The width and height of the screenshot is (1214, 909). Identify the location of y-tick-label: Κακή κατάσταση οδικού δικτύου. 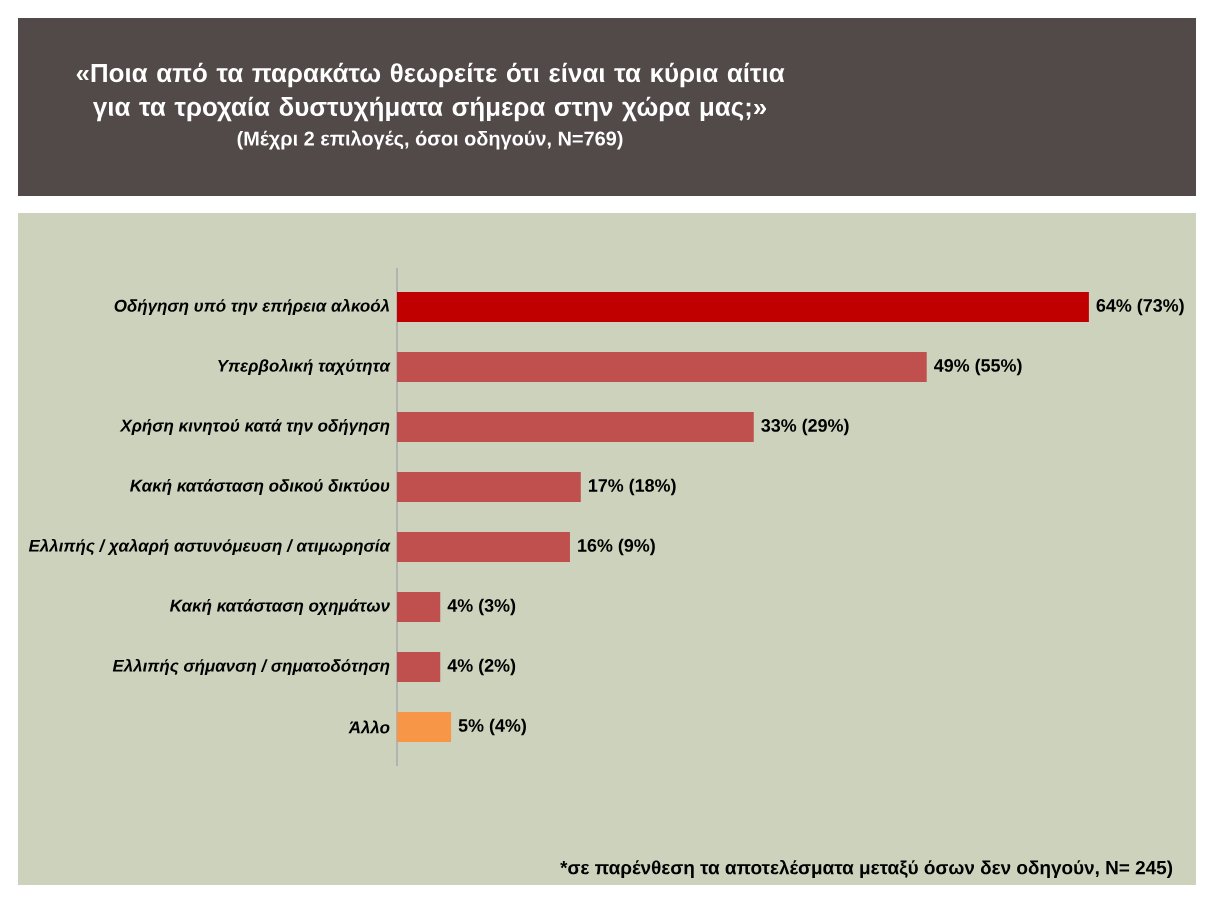
(260, 487).